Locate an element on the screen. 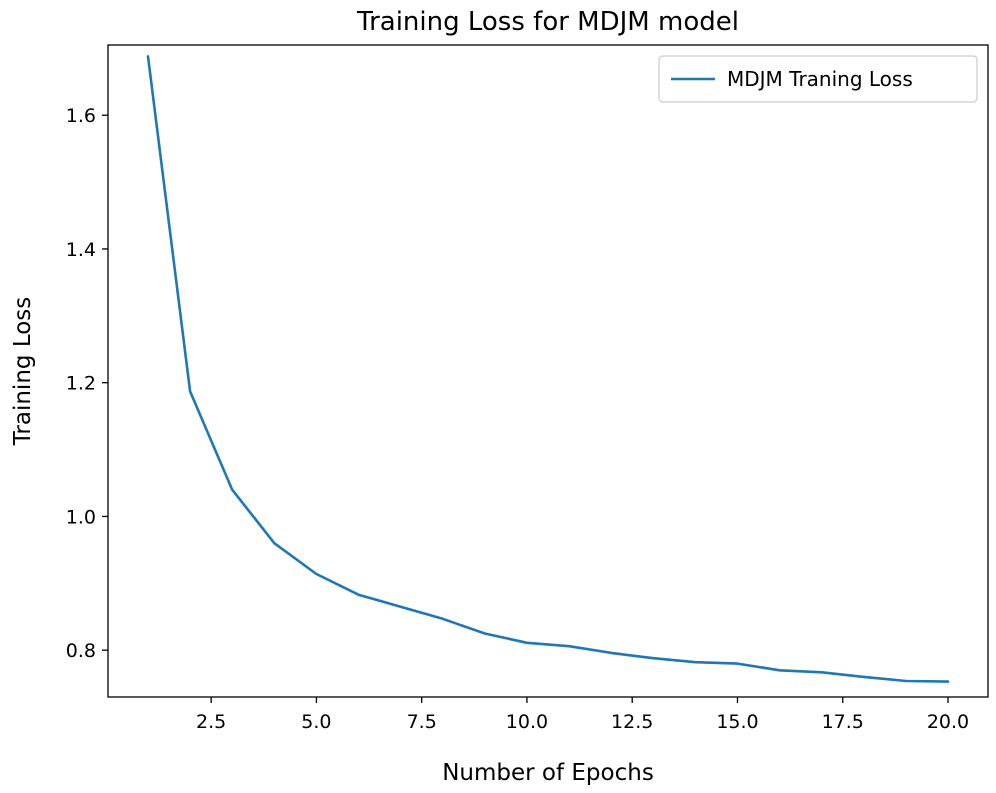 This screenshot has height=793, width=996. x-tick-label: 5.0 is located at coordinates (316, 722).